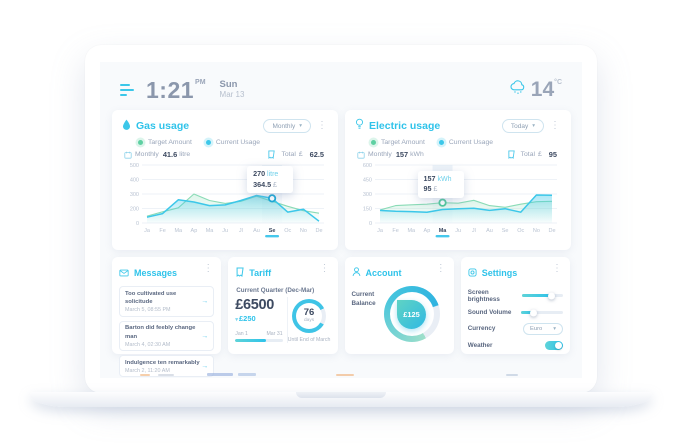 This screenshot has width=682, height=448. What do you see at coordinates (480, 345) in the screenshot?
I see `weather-label: Weather` at bounding box center [480, 345].